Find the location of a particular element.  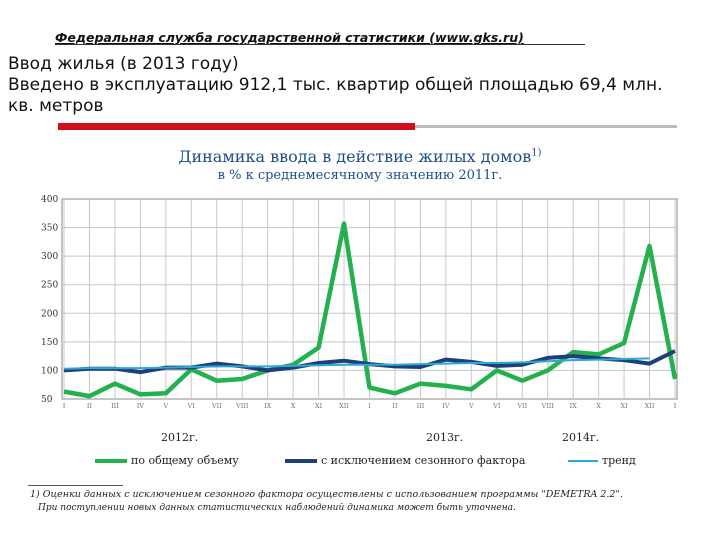

legend-swatch-trend is located at coordinates (583, 461).